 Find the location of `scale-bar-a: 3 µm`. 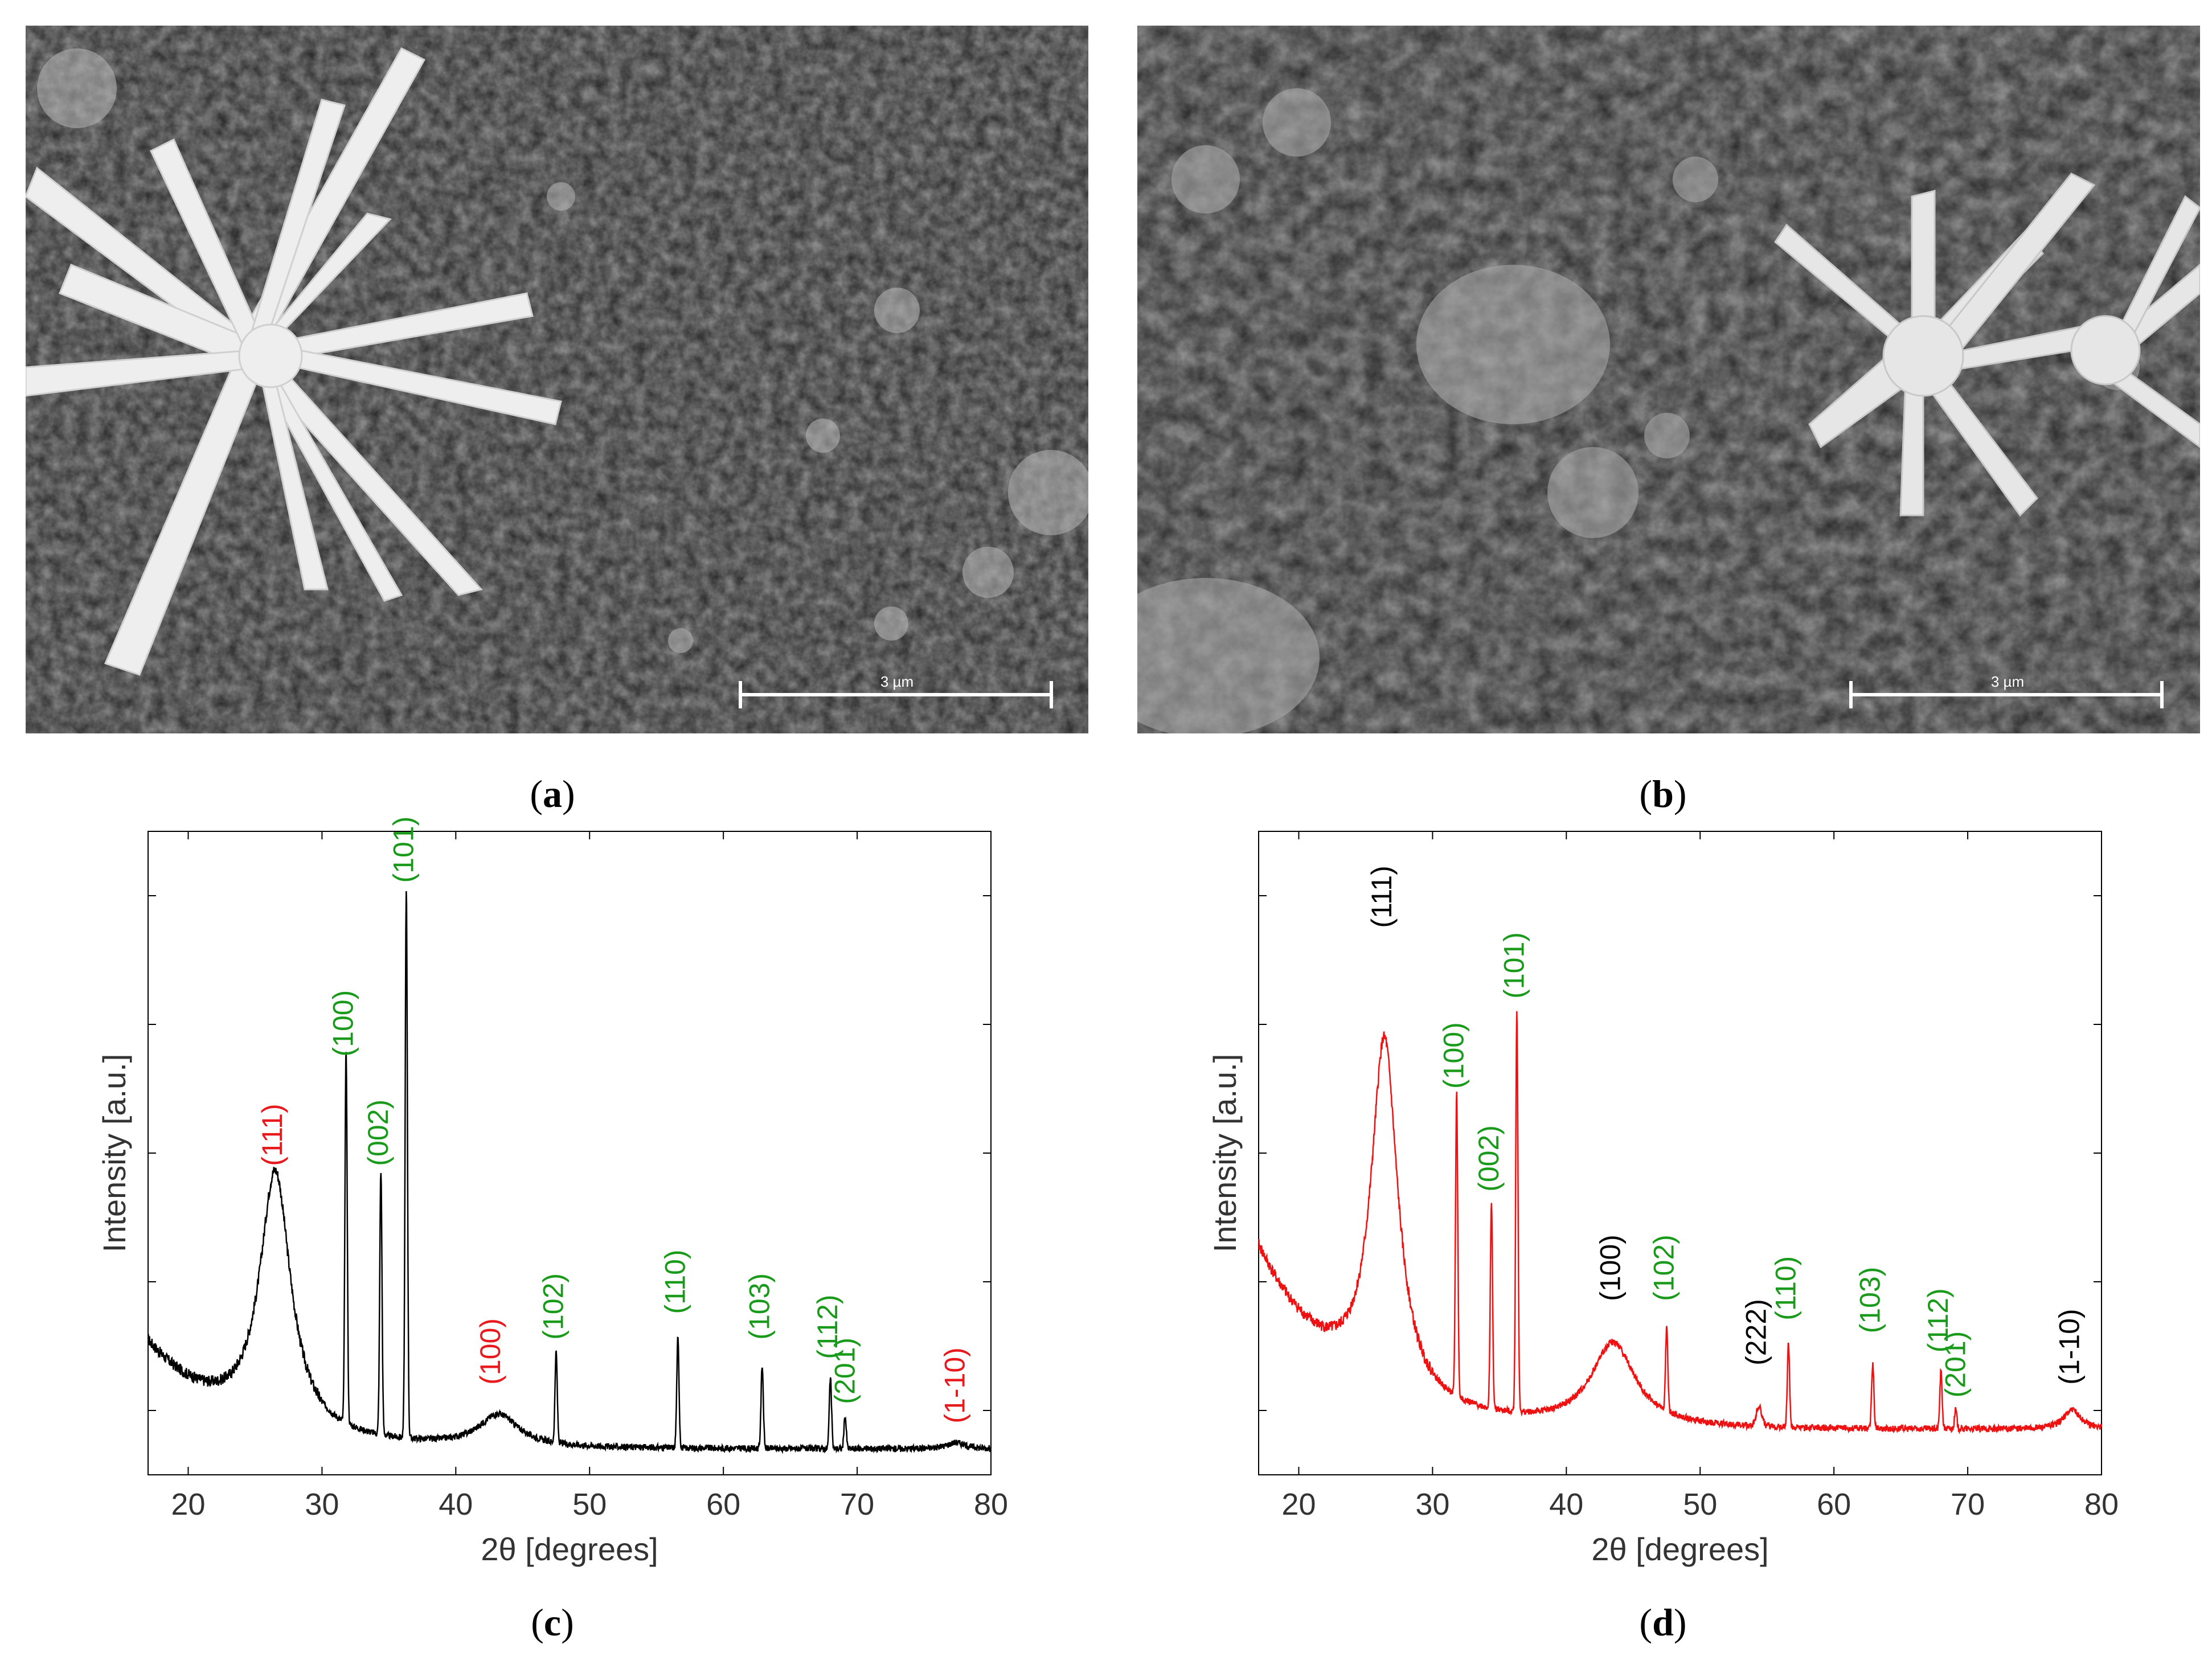

scale-bar-a: 3 µm is located at coordinates (897, 692).